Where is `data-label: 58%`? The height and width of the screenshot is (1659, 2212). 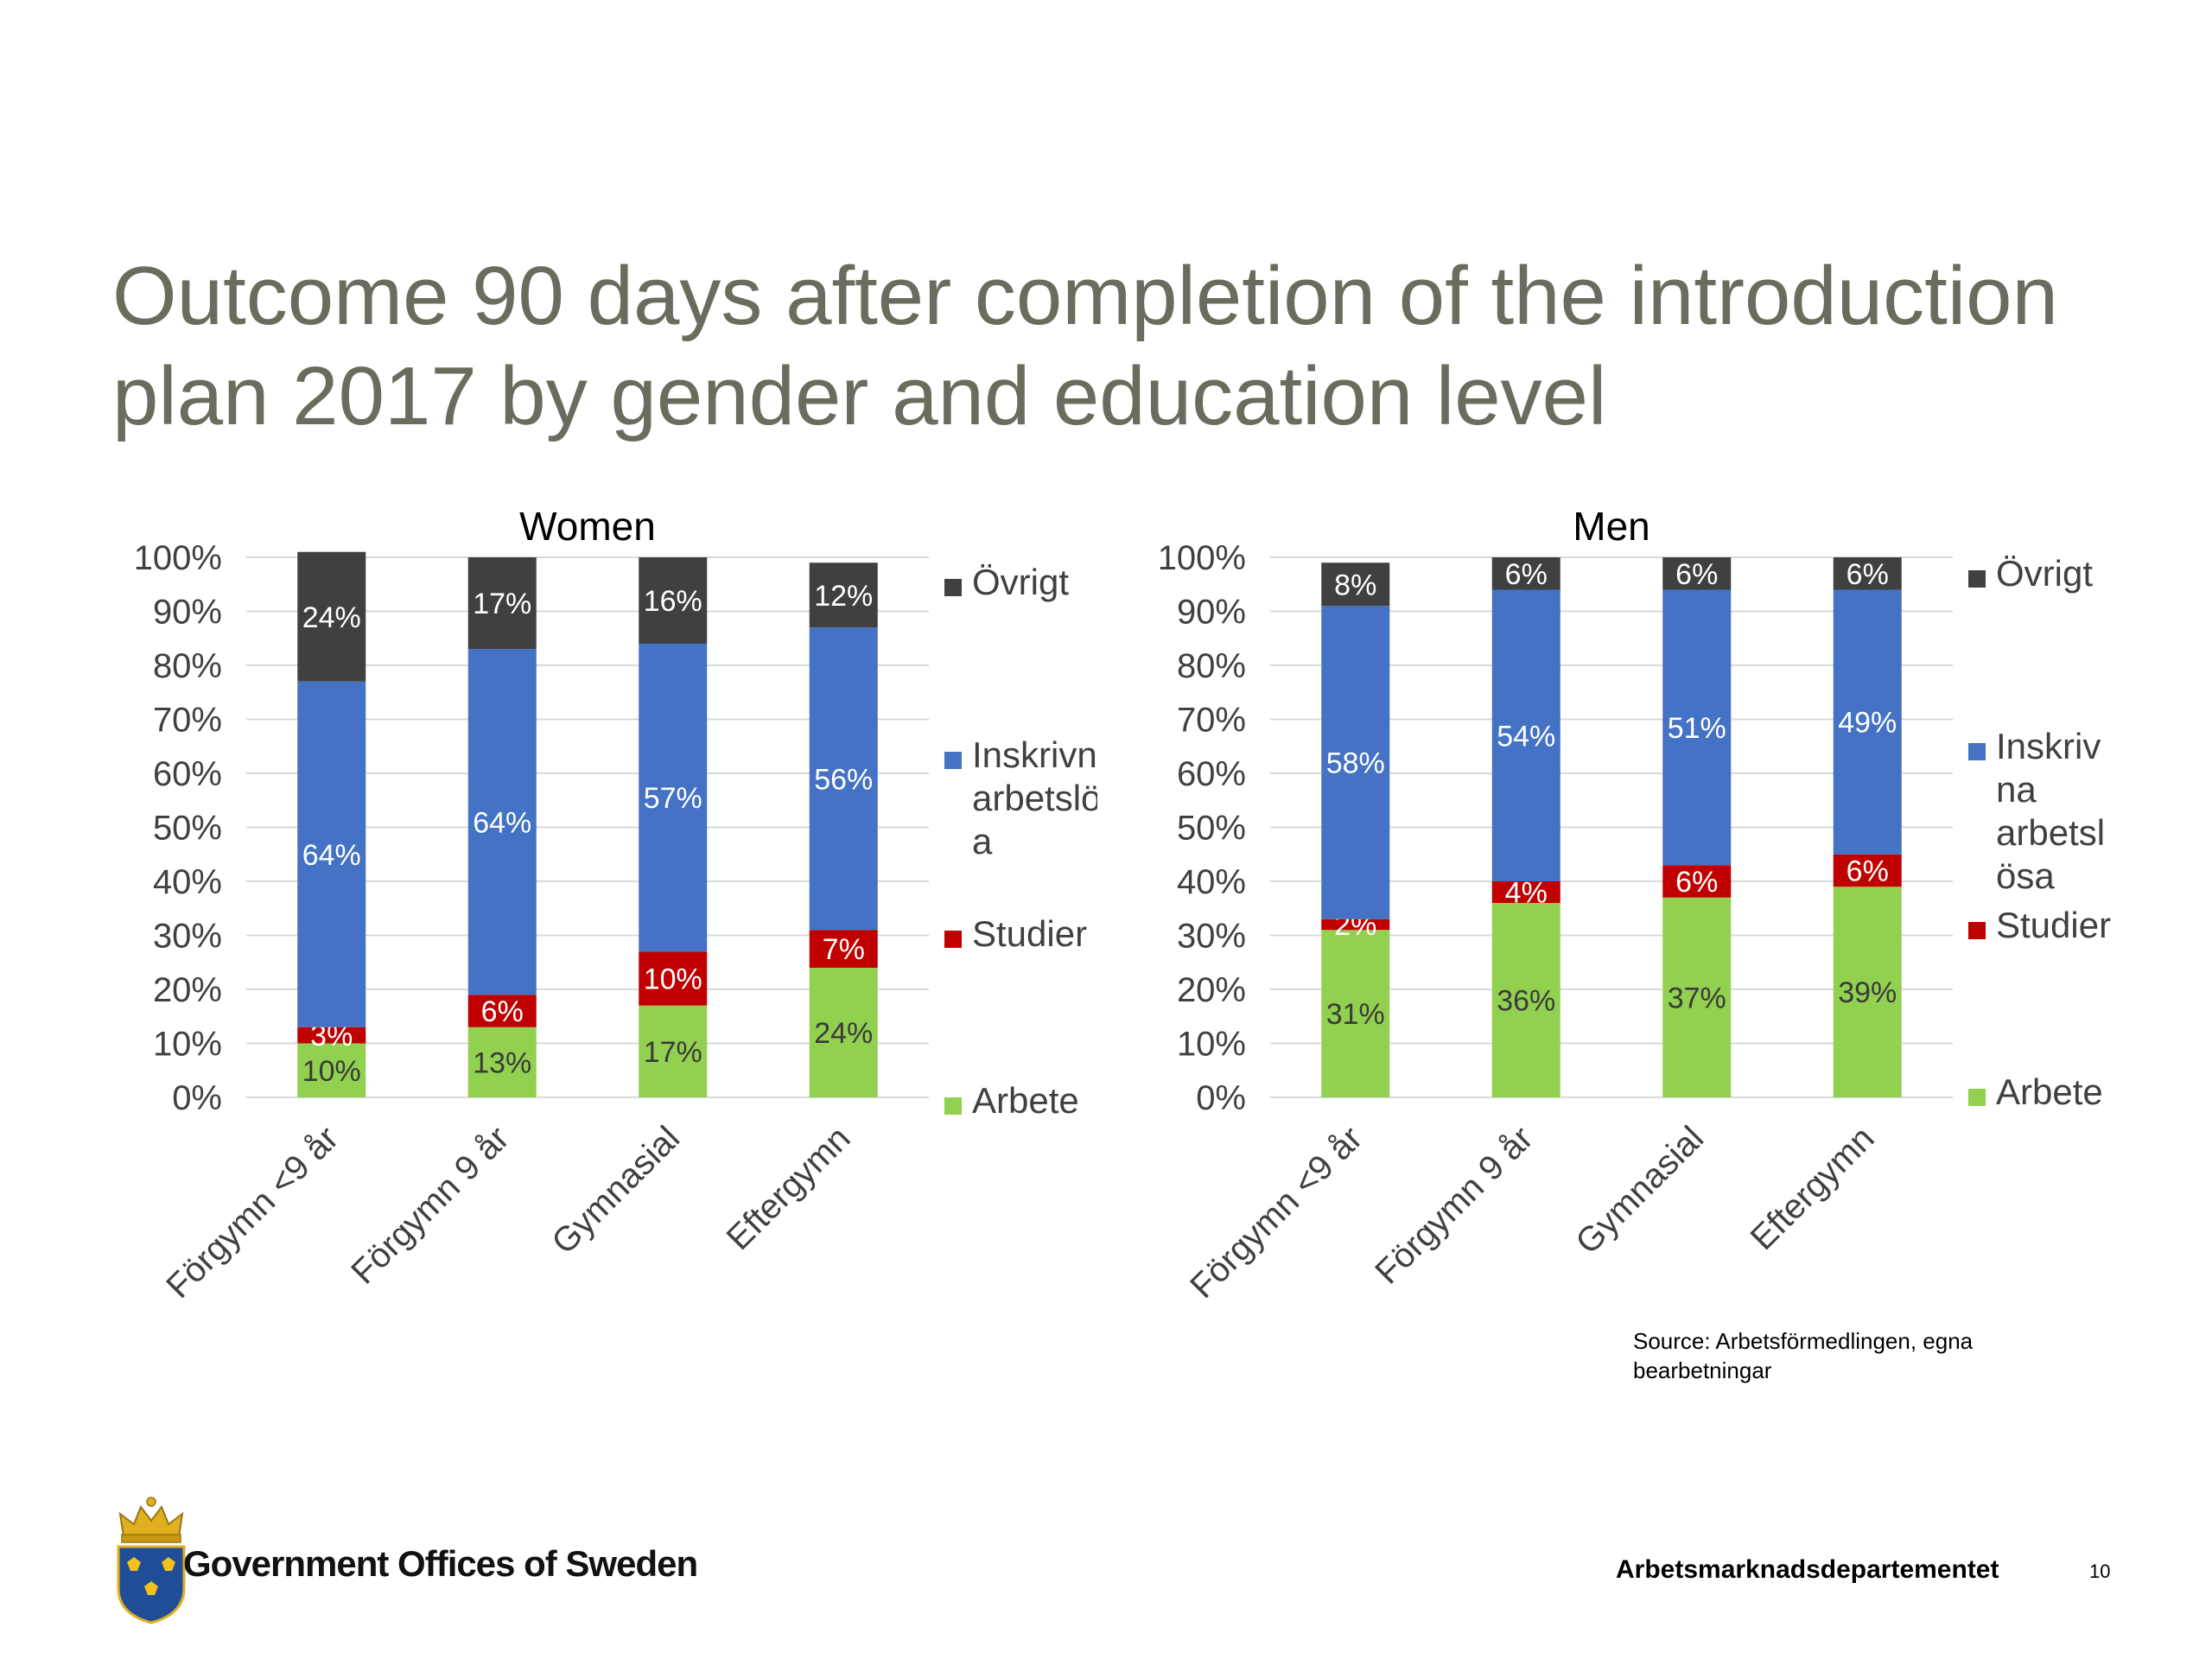
data-label: 58% is located at coordinates (1355, 763).